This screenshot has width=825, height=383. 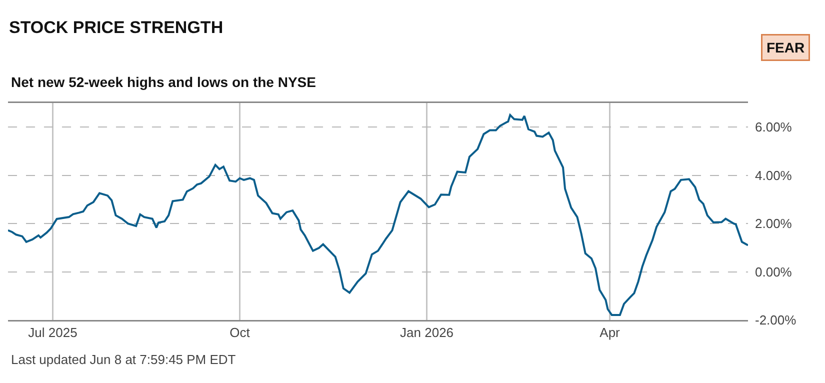 I want to click on chart-title: STOCK PRICE STRENGTH, so click(x=116, y=27).